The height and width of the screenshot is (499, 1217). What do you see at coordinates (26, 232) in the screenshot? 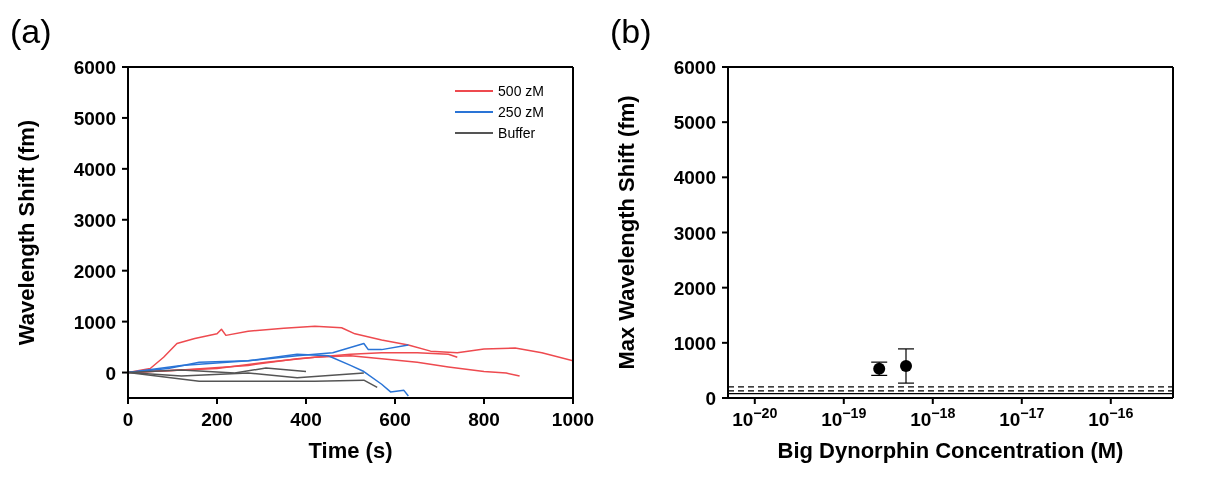
I see `y-axis-title: Wavelength Shift (fm)` at bounding box center [26, 232].